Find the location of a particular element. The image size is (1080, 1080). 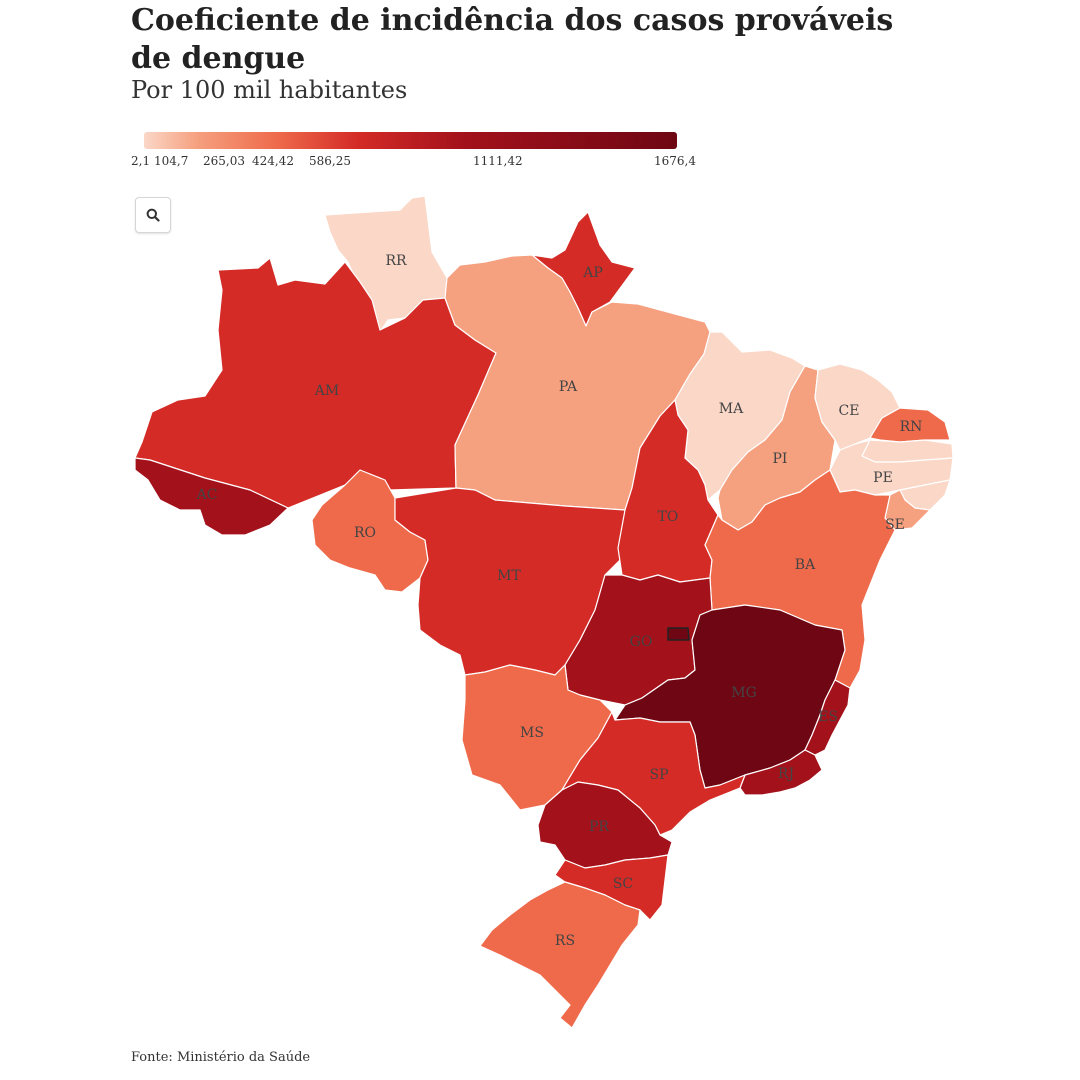

state-AC is located at coordinates (211, 496).